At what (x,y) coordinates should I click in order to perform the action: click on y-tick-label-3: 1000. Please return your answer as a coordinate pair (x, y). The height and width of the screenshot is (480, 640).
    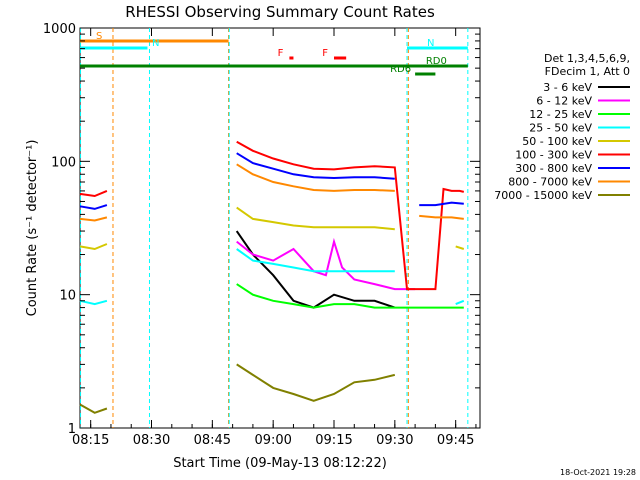
    Looking at the image, I should click on (59, 29).